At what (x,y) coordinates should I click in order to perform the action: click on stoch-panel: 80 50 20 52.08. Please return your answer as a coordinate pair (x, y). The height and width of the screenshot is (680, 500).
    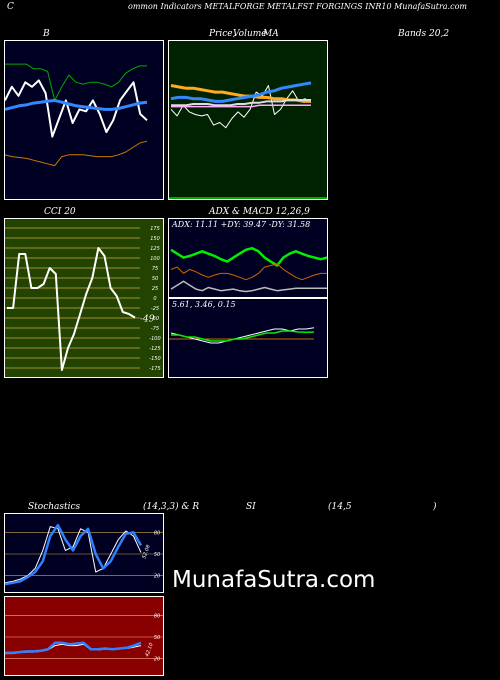
    Looking at the image, I should click on (84, 553).